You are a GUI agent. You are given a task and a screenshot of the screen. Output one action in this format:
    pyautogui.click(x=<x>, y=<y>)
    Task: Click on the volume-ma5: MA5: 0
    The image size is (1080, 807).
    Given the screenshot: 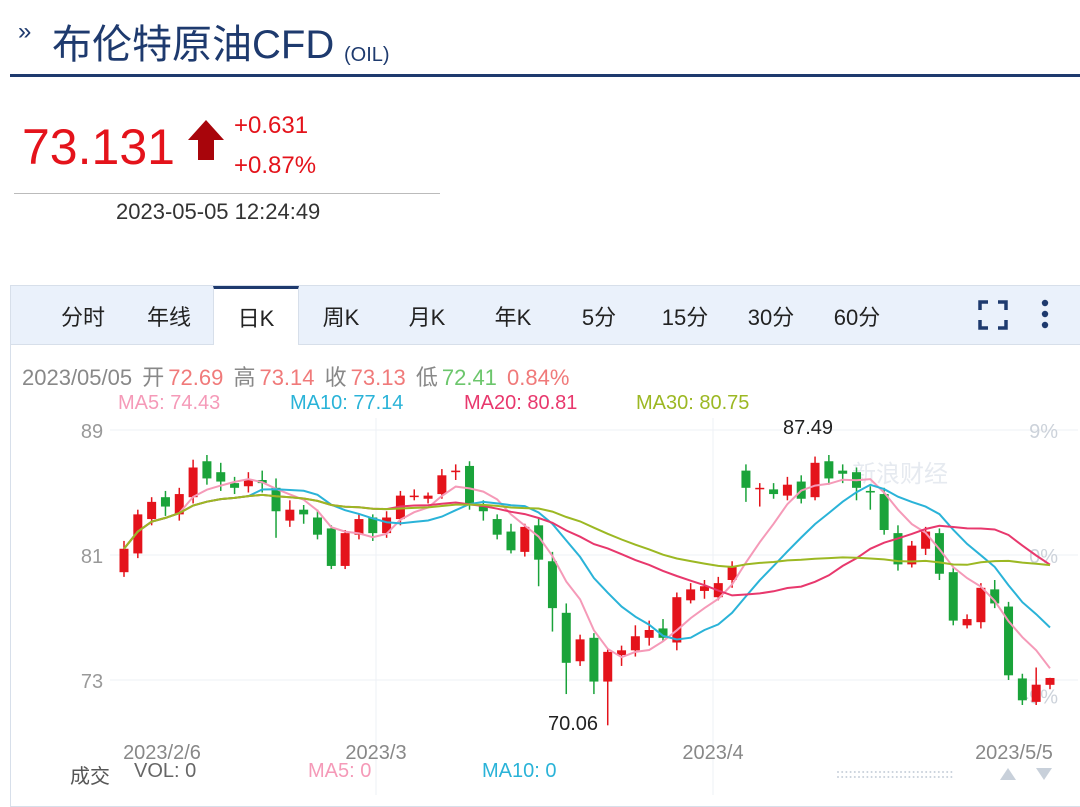 What is the action you would take?
    pyautogui.click(x=340, y=771)
    